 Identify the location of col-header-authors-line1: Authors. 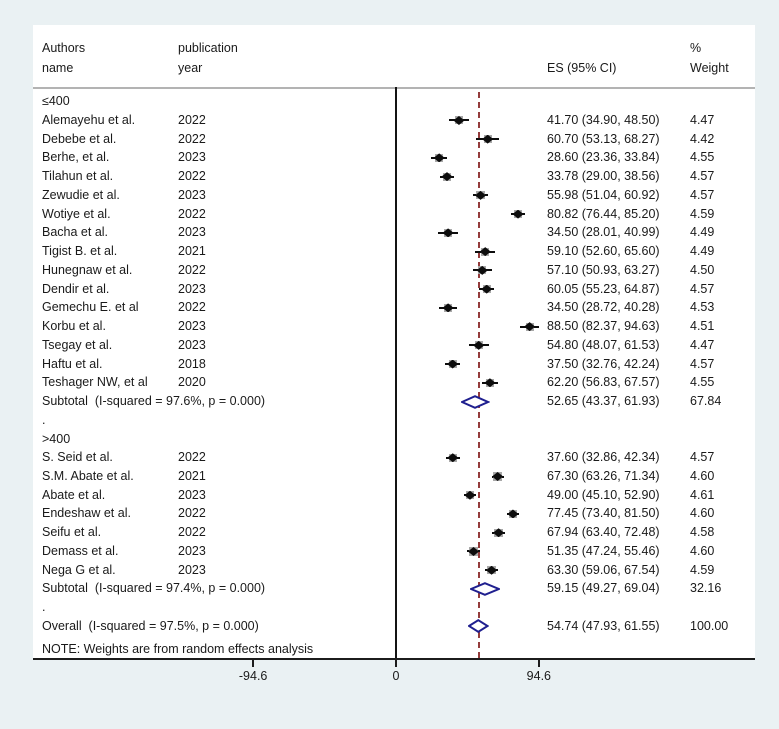
(64, 48).